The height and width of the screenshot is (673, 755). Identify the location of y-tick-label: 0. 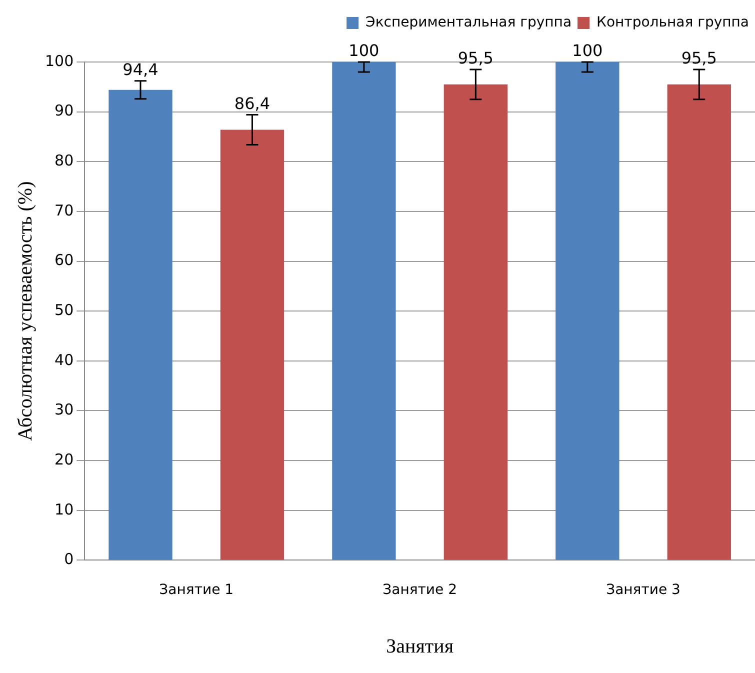
(69, 559).